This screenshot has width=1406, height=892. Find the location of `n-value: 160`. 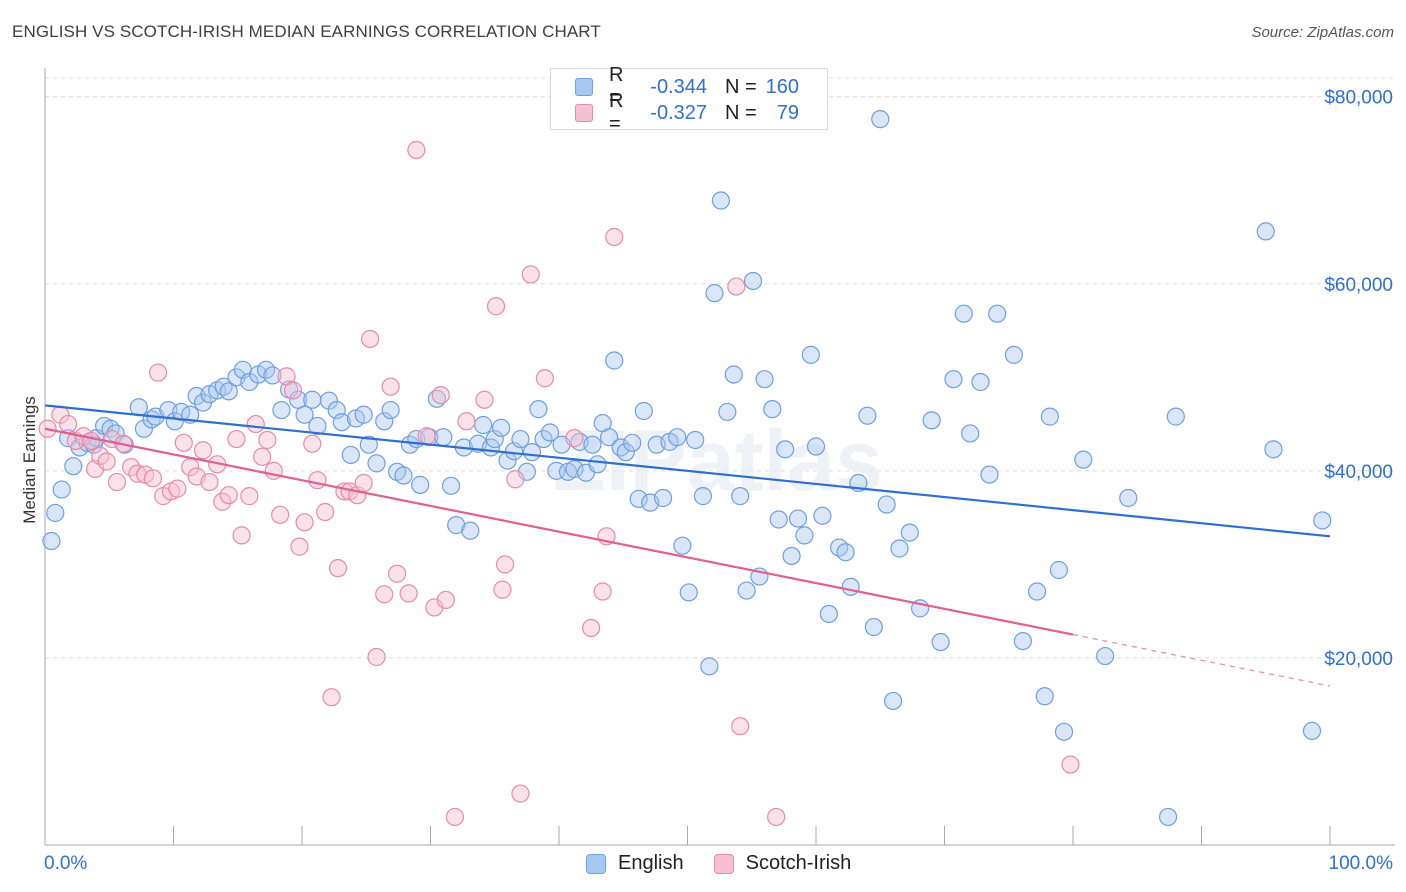

n-value: 160 is located at coordinates (782, 86).